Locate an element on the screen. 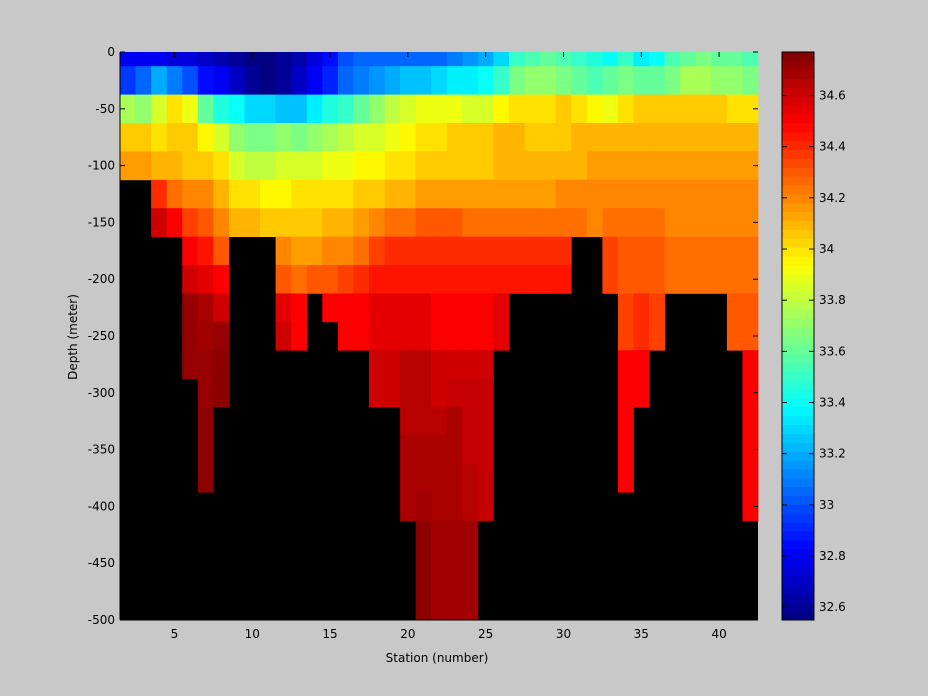 The image size is (928, 696). colorbar-tick-label: 34.6 is located at coordinates (832, 95).